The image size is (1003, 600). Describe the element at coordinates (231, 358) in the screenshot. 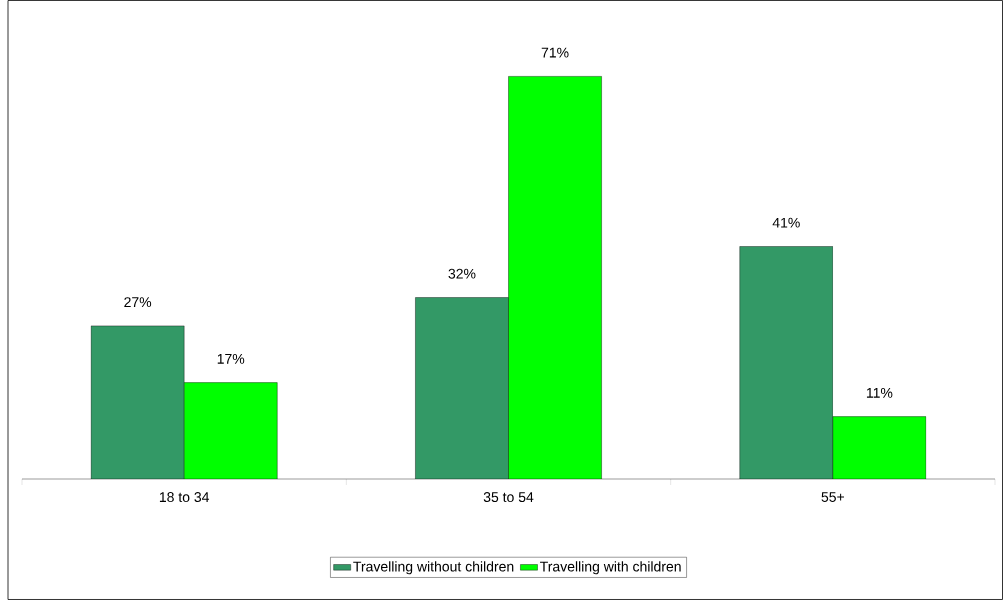

I see `data-label: 17%` at that location.